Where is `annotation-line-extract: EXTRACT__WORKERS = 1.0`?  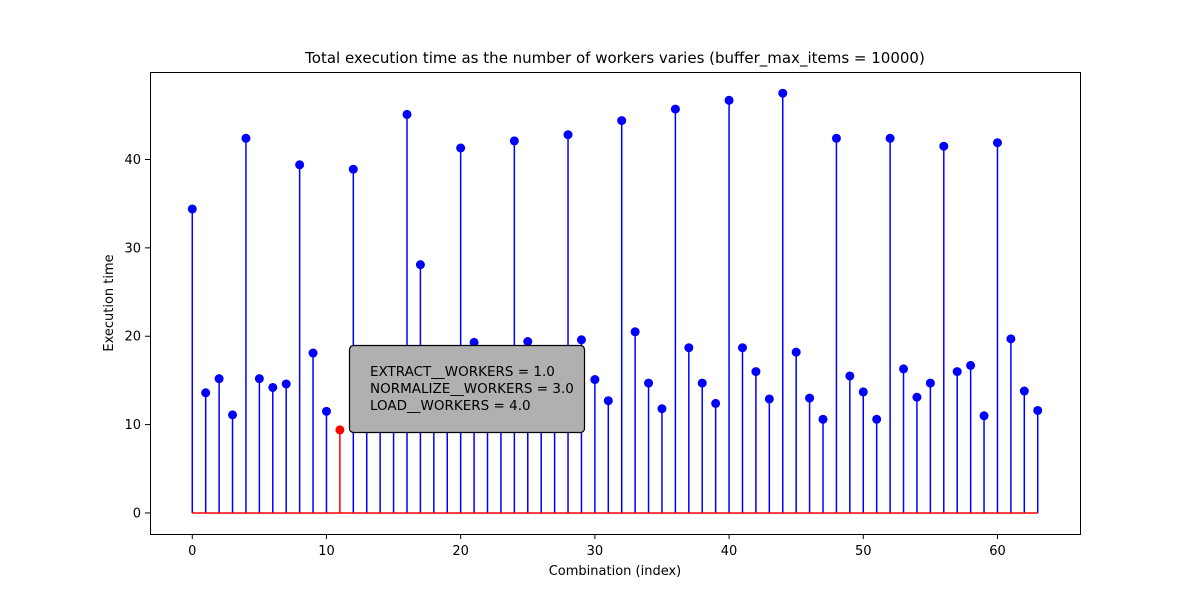
annotation-line-extract: EXTRACT__WORKERS = 1.0 is located at coordinates (462, 372).